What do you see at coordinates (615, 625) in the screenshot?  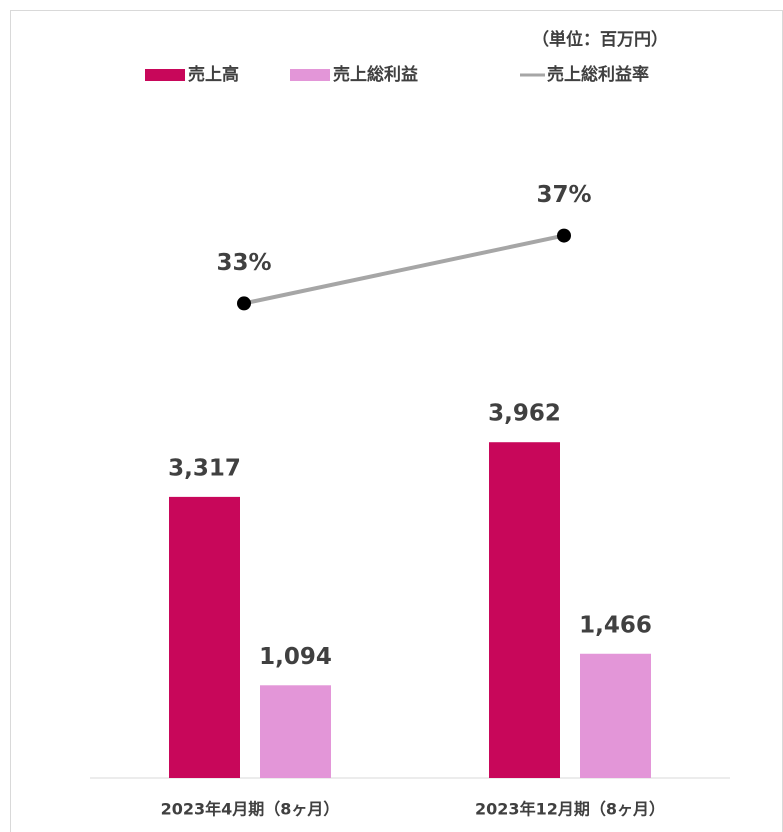 I see `data-label: 1,466` at bounding box center [615, 625].